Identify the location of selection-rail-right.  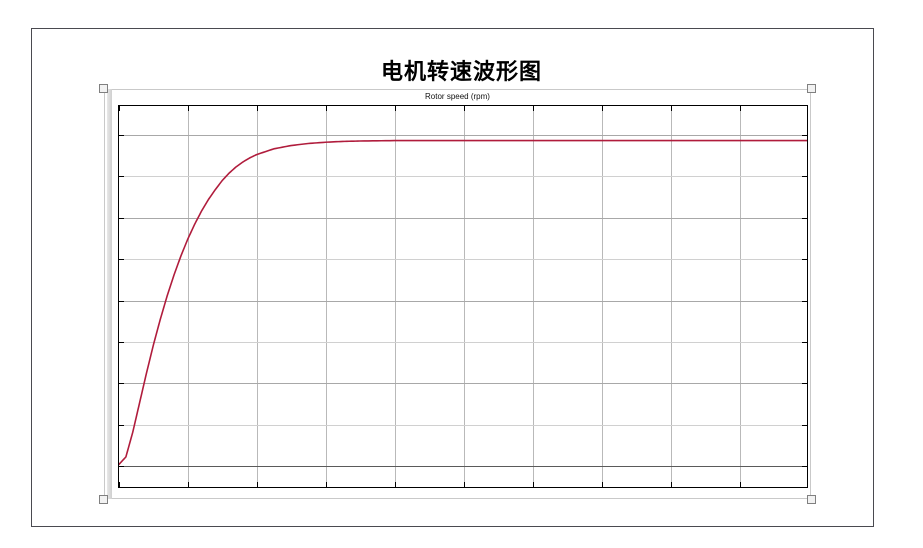
(810, 294).